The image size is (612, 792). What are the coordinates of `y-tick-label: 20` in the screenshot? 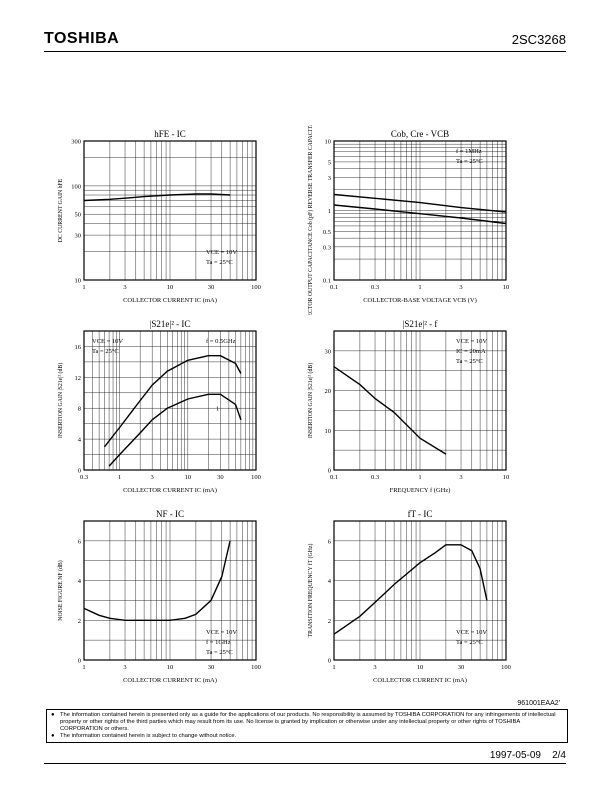 It's located at (328, 391).